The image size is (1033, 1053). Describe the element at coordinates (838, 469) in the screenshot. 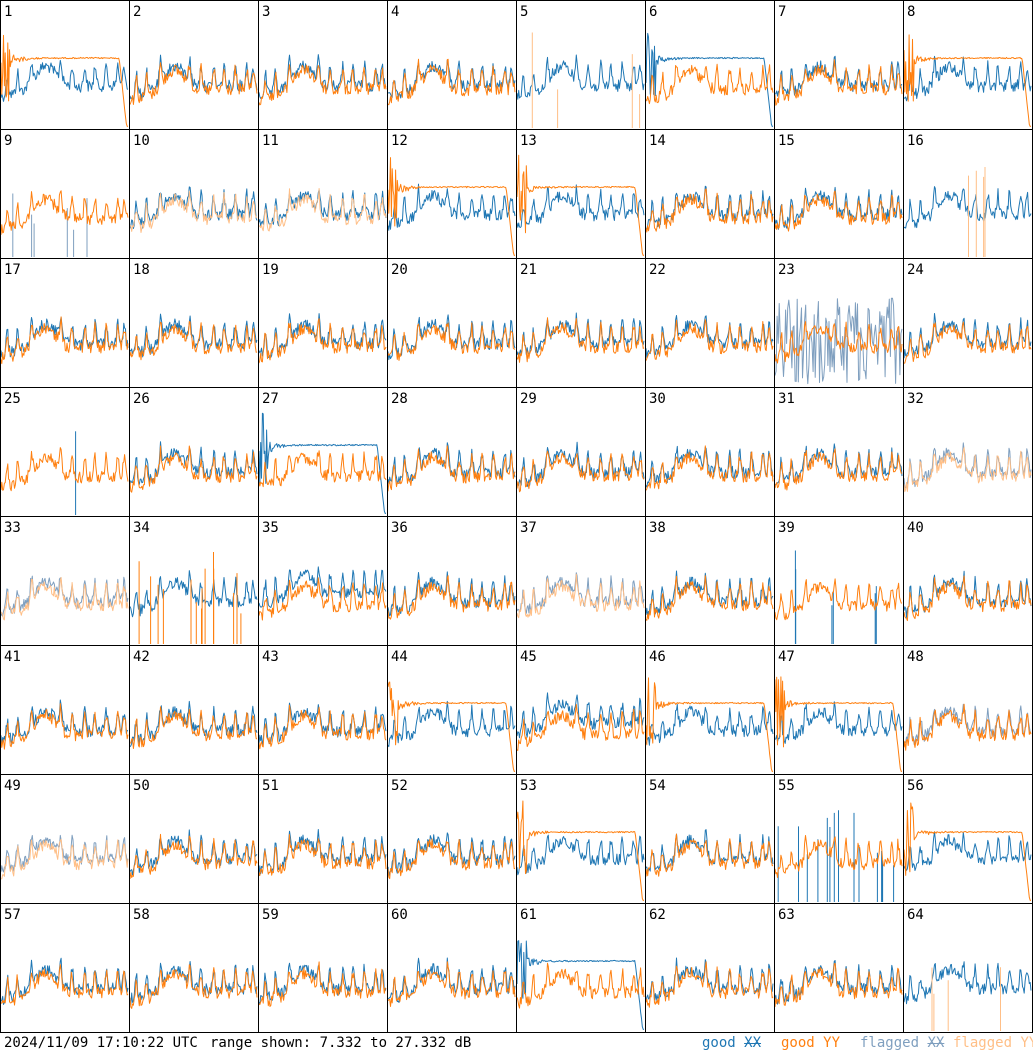

I see `panel-31-yy-trace` at that location.